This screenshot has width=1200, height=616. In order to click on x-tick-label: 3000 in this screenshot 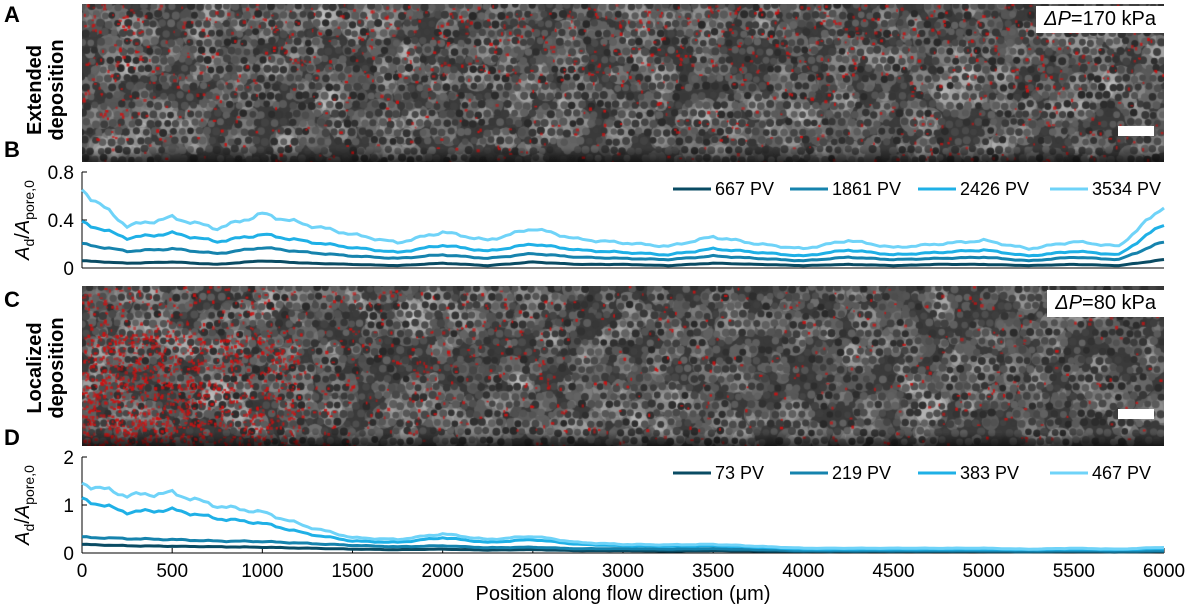, I will do `click(623, 571)`.